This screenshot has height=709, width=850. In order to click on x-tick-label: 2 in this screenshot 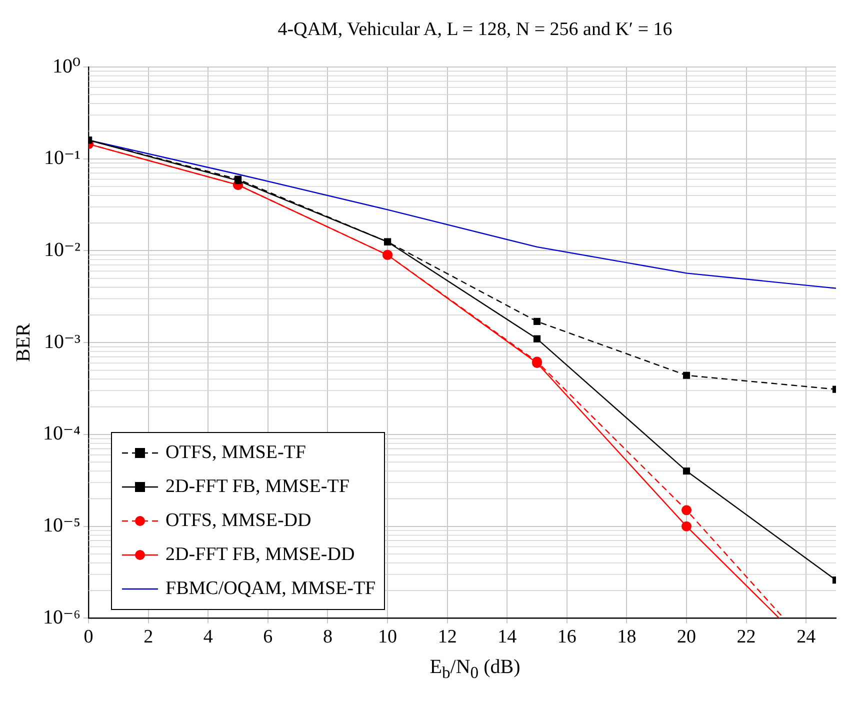, I will do `click(149, 637)`.